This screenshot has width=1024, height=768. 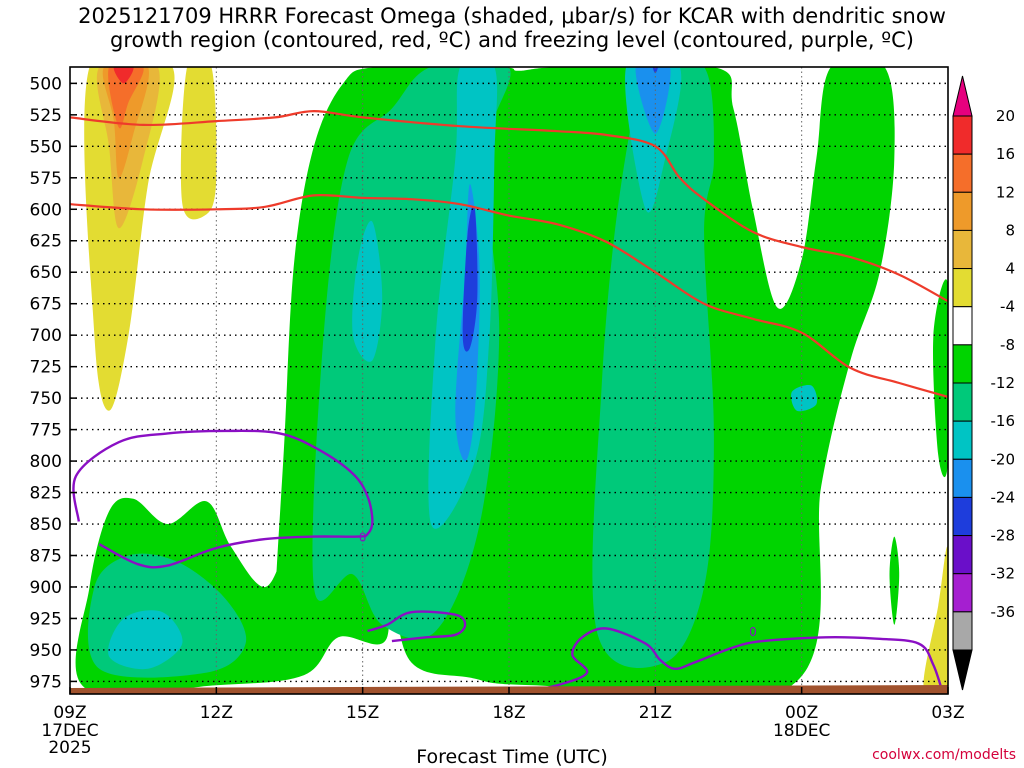 What do you see at coordinates (46, 147) in the screenshot?
I see `y-tick-label: 550` at bounding box center [46, 147].